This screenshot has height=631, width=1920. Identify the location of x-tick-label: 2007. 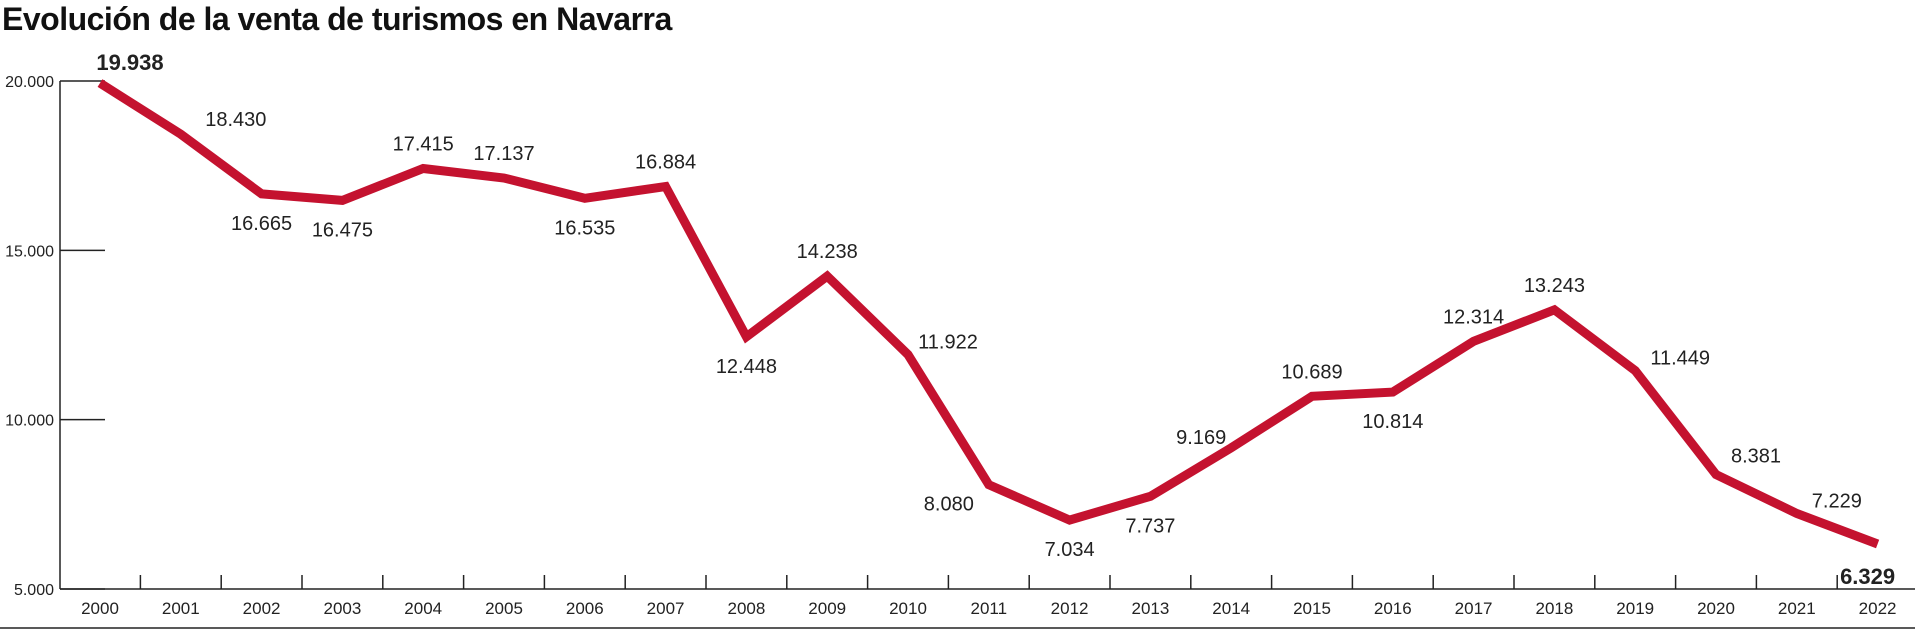
(666, 608).